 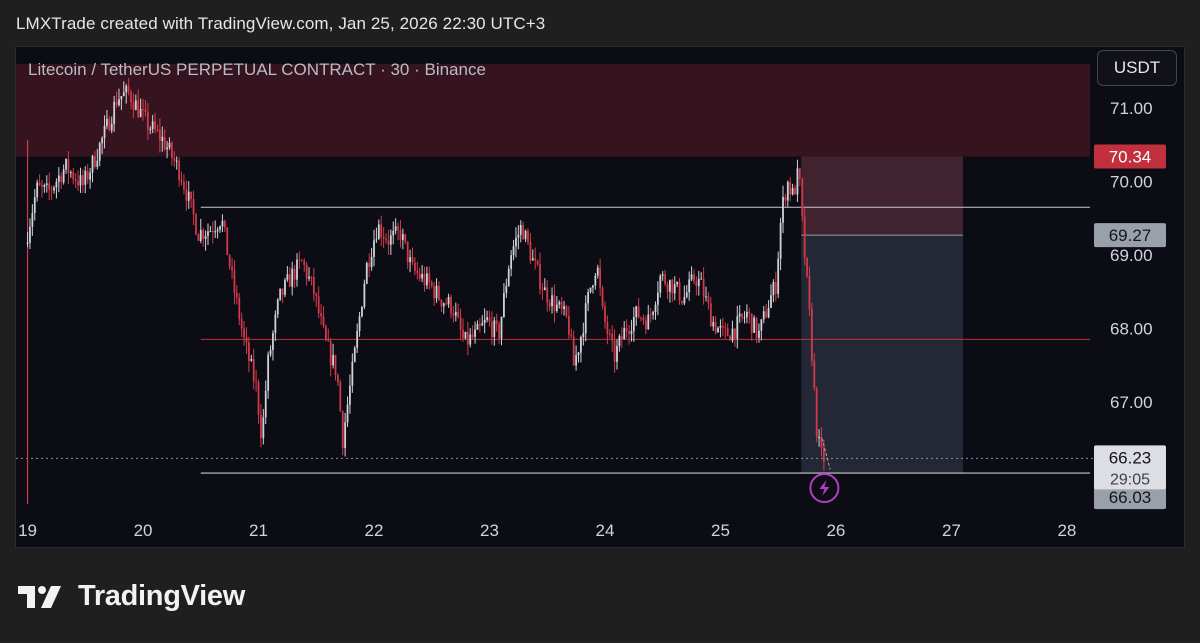 What do you see at coordinates (1130, 235) in the screenshot?
I see `price-label-text: 69.27` at bounding box center [1130, 235].